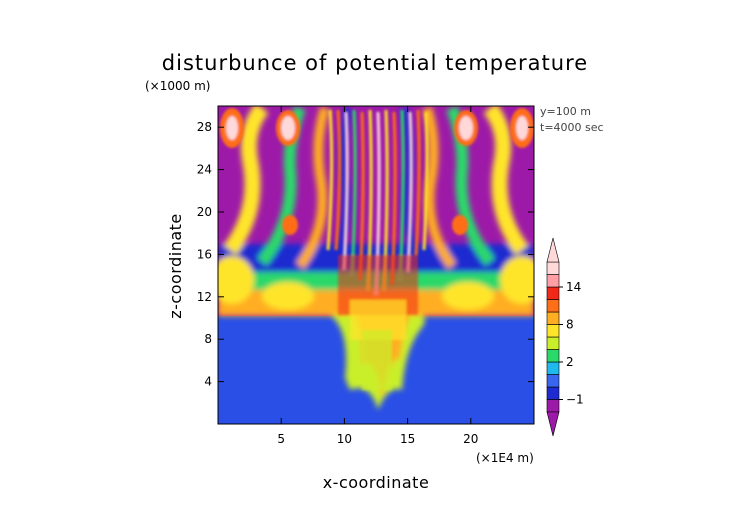  Describe the element at coordinates (553, 424) in the screenshot. I see `colorbar-bottom-cap` at that location.